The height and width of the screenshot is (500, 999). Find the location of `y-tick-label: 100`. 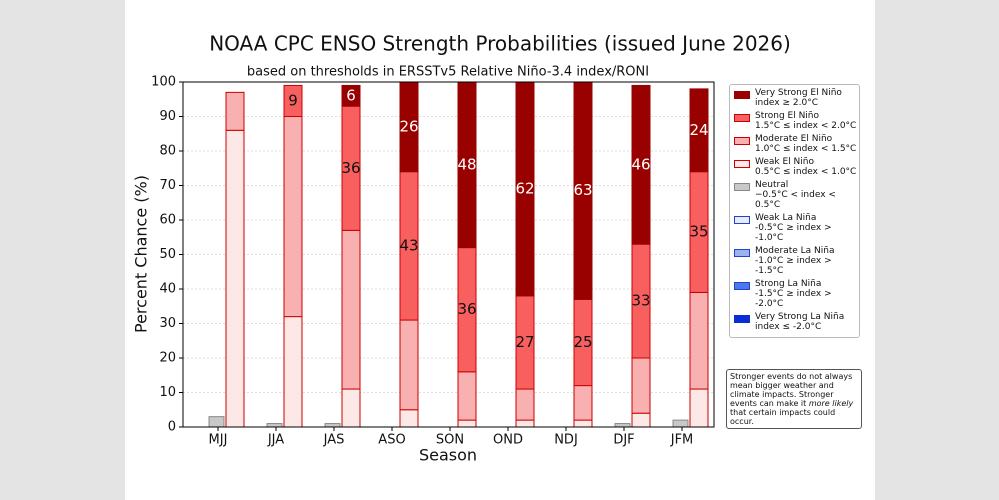

y-tick-label: 100 is located at coordinates (163, 82).